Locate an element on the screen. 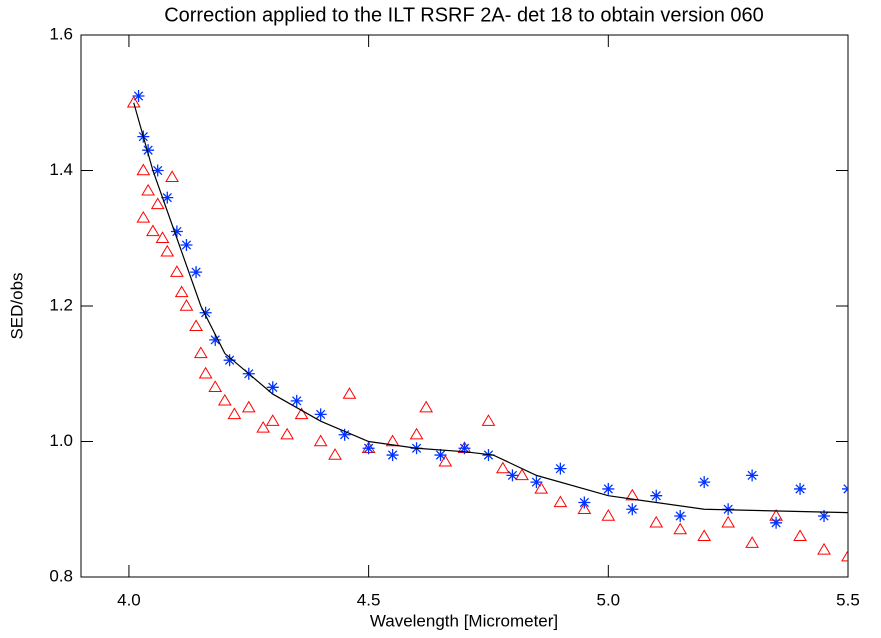  y-tick-label: 1.4 is located at coordinates (61, 169).